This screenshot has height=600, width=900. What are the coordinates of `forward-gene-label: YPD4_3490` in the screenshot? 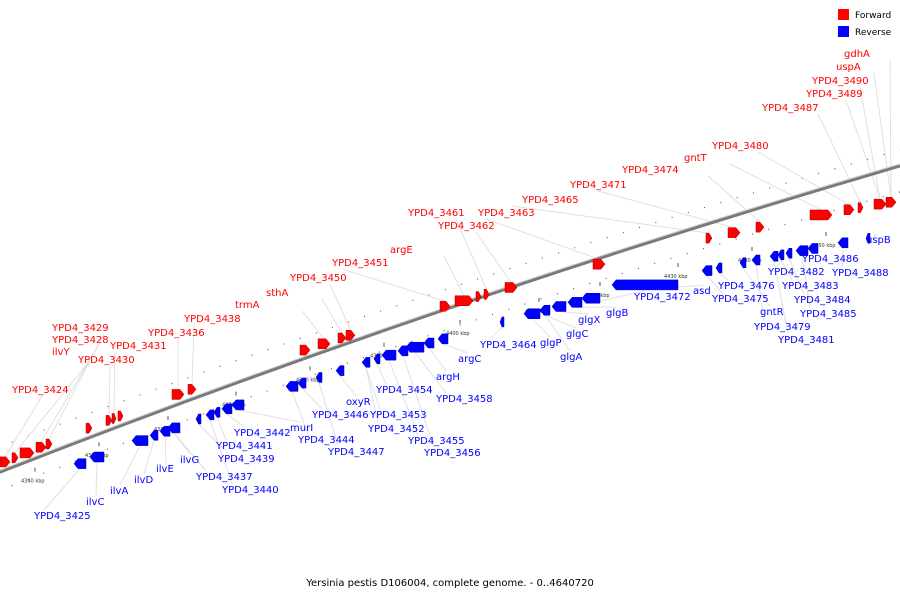 It's located at (840, 81).